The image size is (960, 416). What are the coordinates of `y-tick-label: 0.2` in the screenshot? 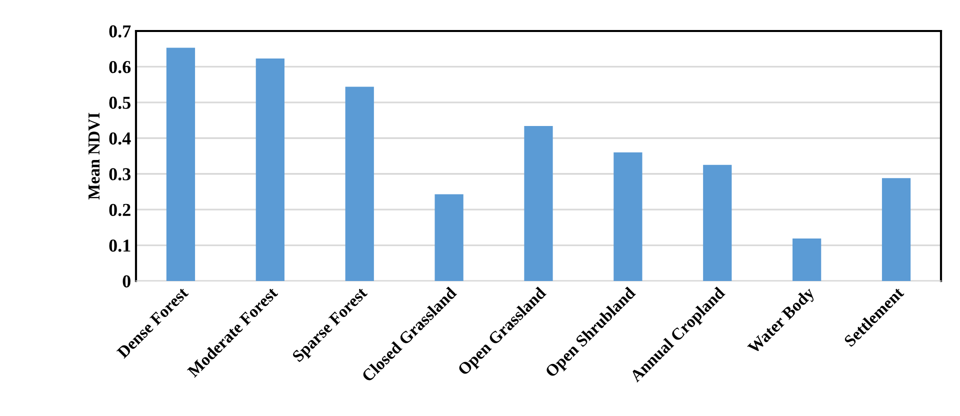 It's located at (119, 210).